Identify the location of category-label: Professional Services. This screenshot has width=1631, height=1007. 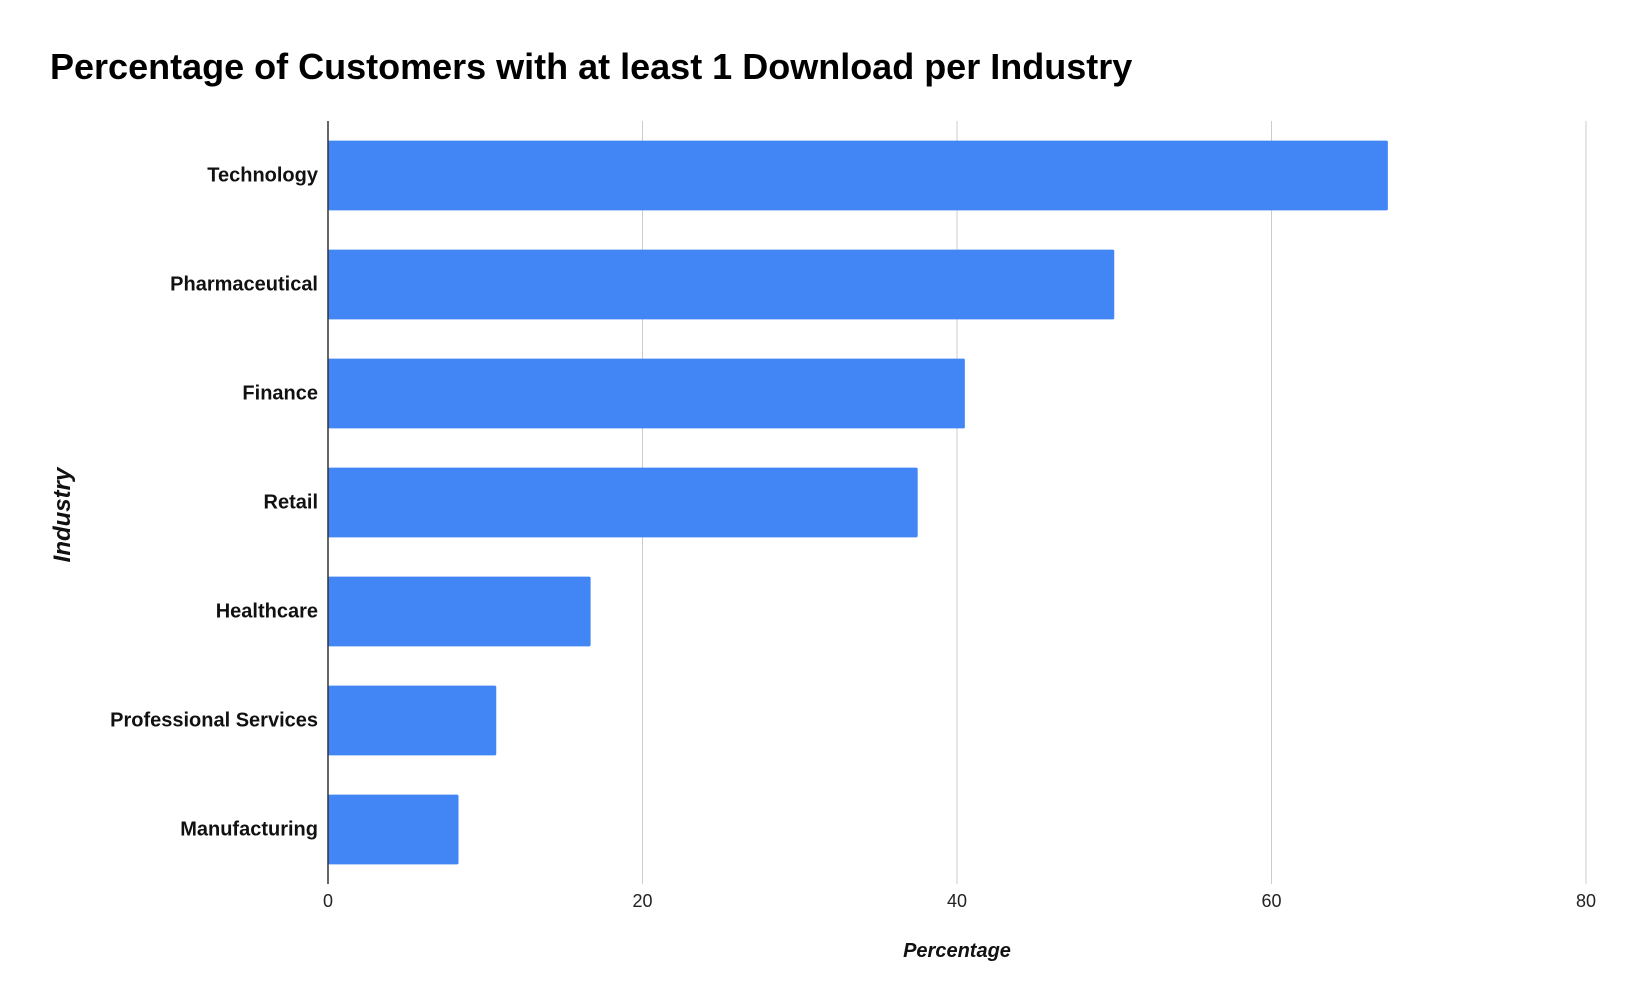
(214, 721).